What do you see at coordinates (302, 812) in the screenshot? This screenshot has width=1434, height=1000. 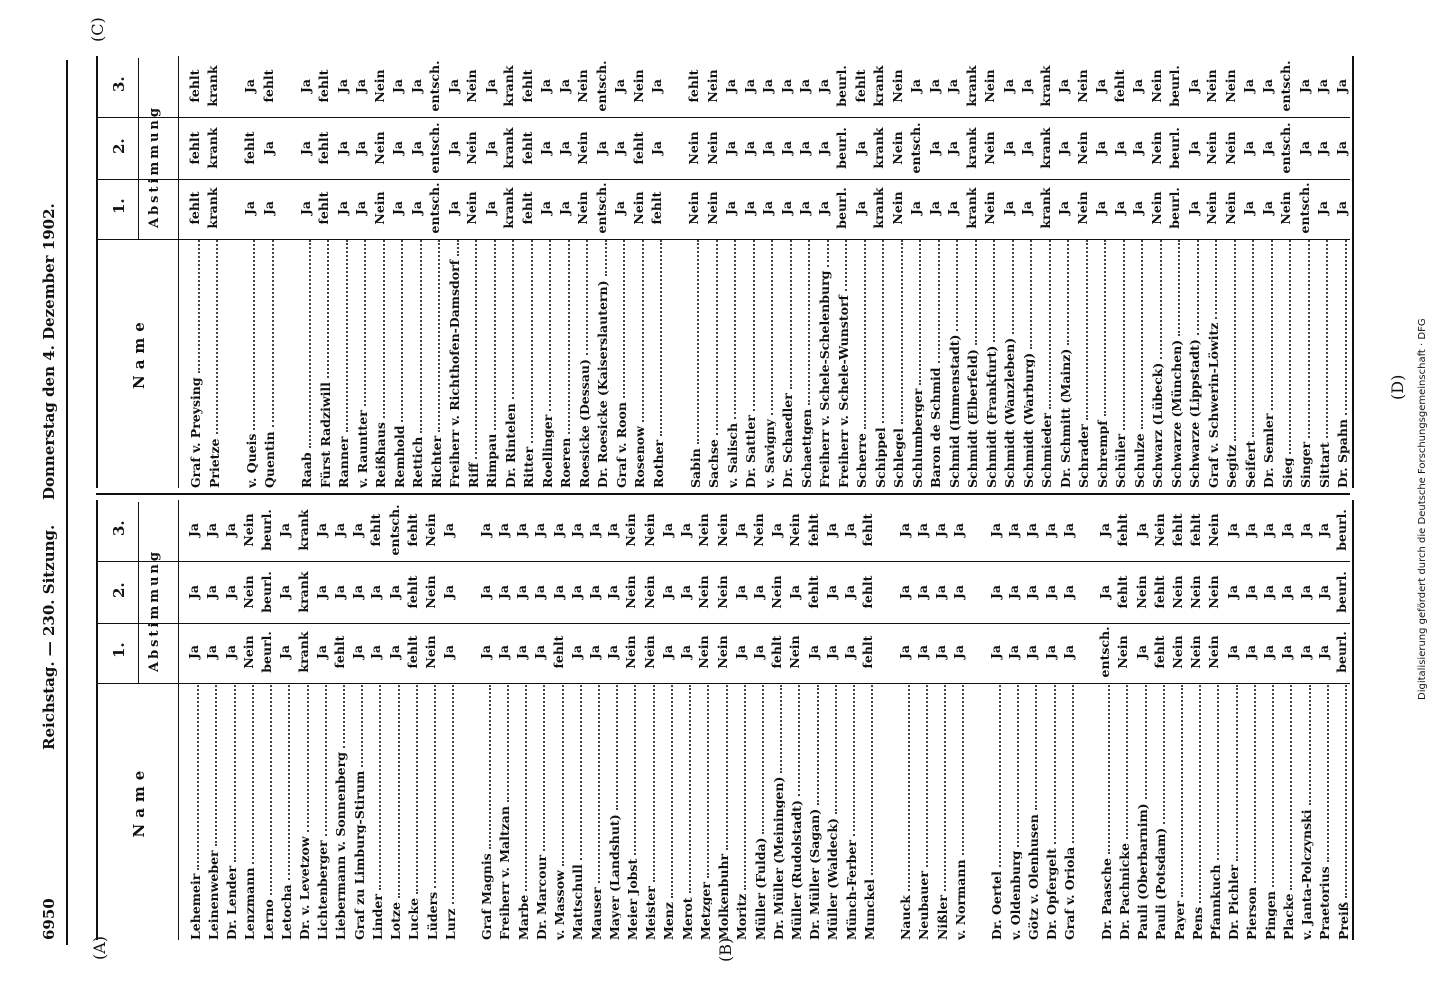 I see `voter-name: Dr. v. Levetzow` at bounding box center [302, 812].